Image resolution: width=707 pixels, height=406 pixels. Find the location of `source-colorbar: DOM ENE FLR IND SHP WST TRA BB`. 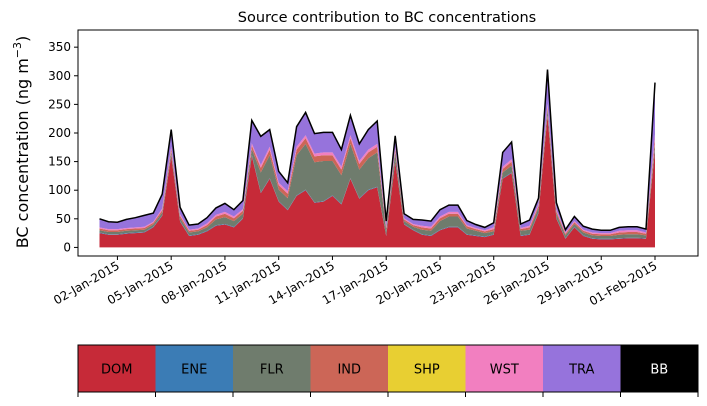

source-colorbar: DOM ENE FLR IND SHP WST TRA BB is located at coordinates (388, 370).